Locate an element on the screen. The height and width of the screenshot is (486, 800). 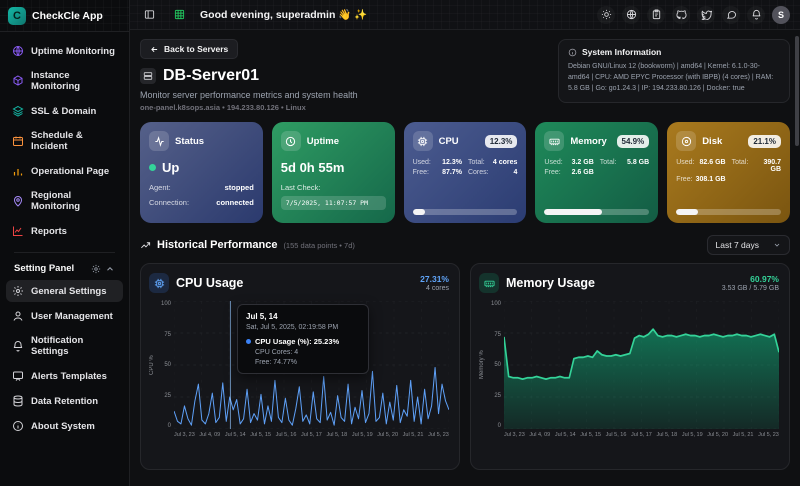
language-button is located at coordinates (631, 14).